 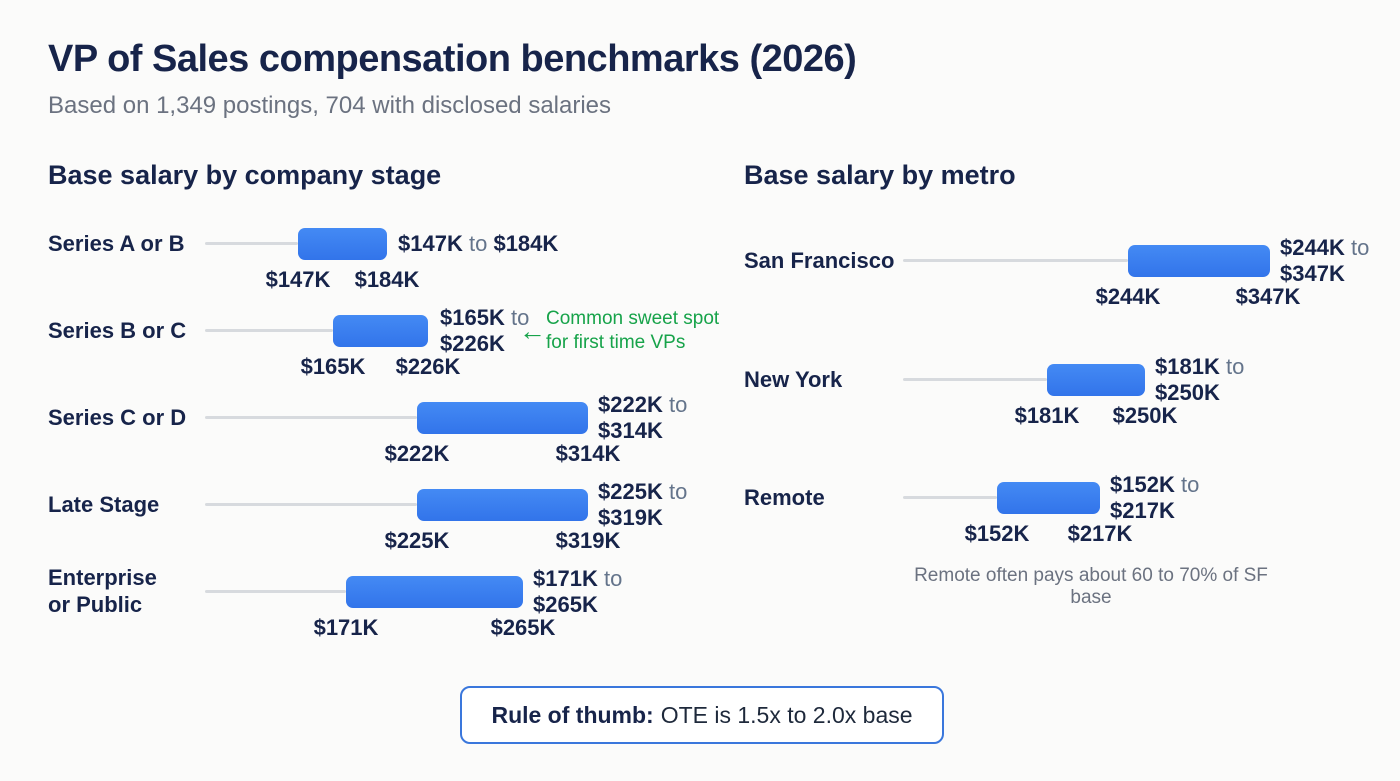 What do you see at coordinates (1268, 296) in the screenshot?
I see `tick-label-max: $347K` at bounding box center [1268, 296].